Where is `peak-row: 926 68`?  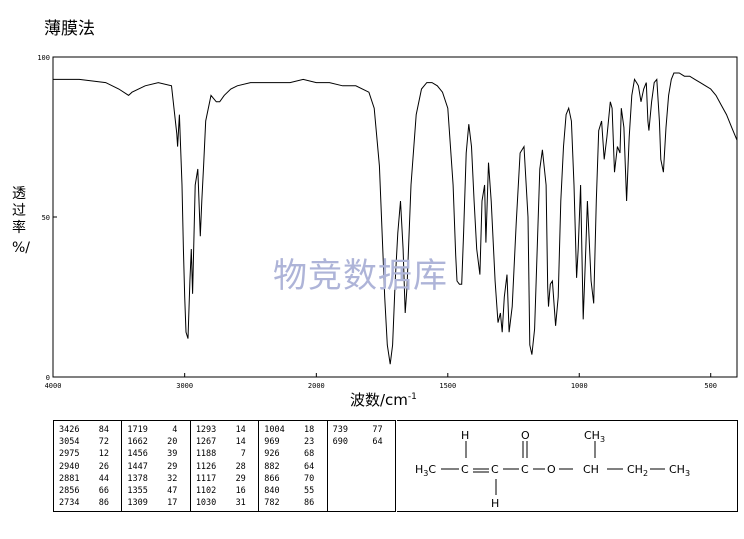
peak-row: 926 68 is located at coordinates (295, 454).